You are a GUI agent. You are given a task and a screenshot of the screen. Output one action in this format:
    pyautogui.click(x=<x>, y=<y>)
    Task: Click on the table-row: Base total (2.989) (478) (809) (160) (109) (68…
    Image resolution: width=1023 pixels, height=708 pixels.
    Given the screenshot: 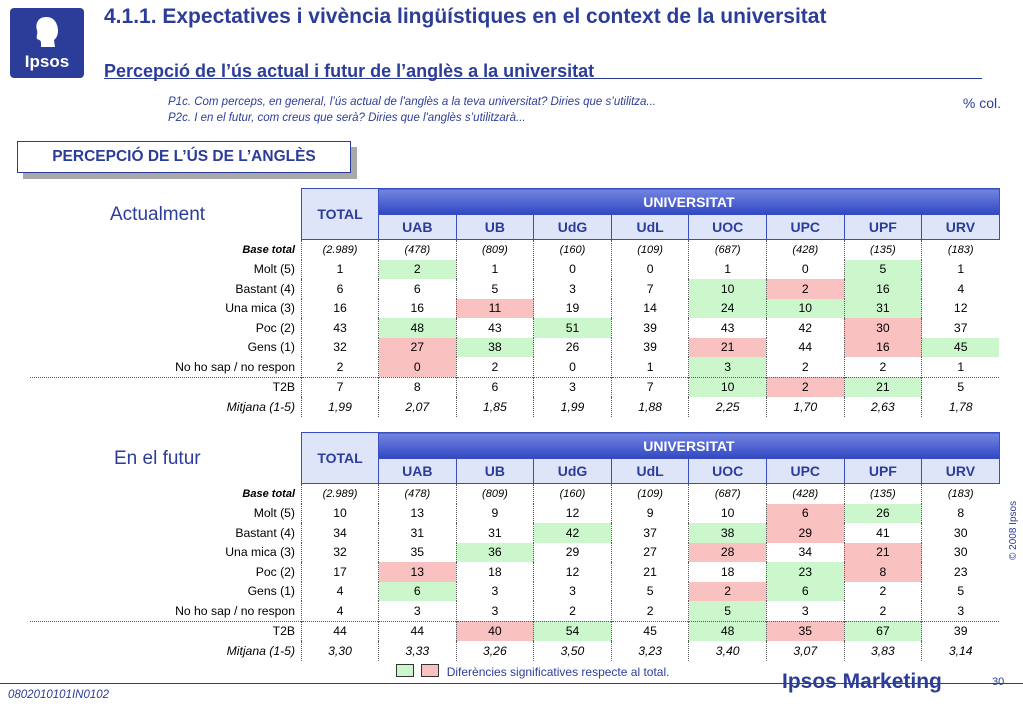 What is the action you would take?
    pyautogui.click(x=515, y=493)
    